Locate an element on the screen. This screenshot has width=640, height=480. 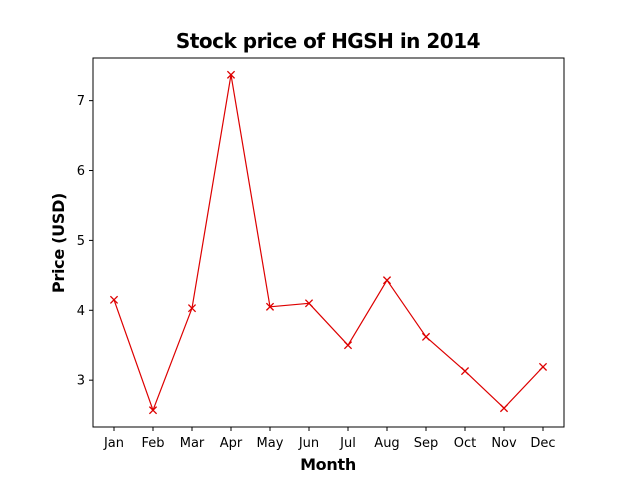
x-tick-label: Feb is located at coordinates (152, 443).